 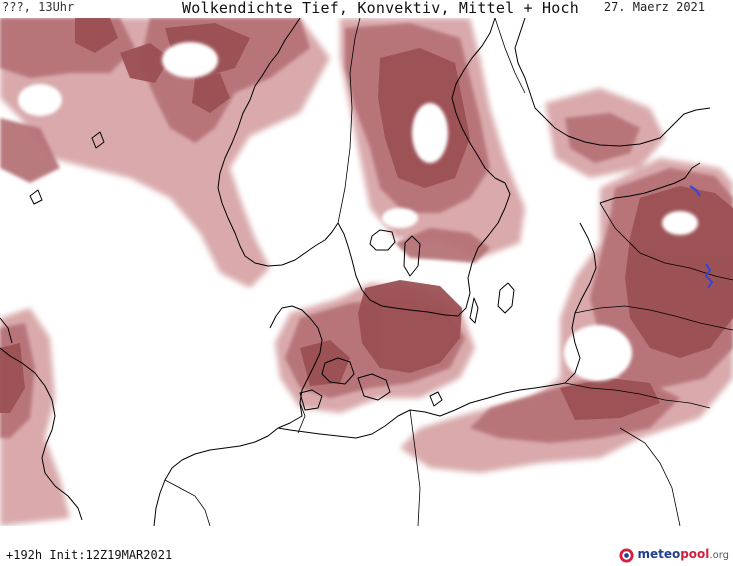 What do you see at coordinates (659, 554) in the screenshot?
I see `logo-text-meteo: meteo` at bounding box center [659, 554].